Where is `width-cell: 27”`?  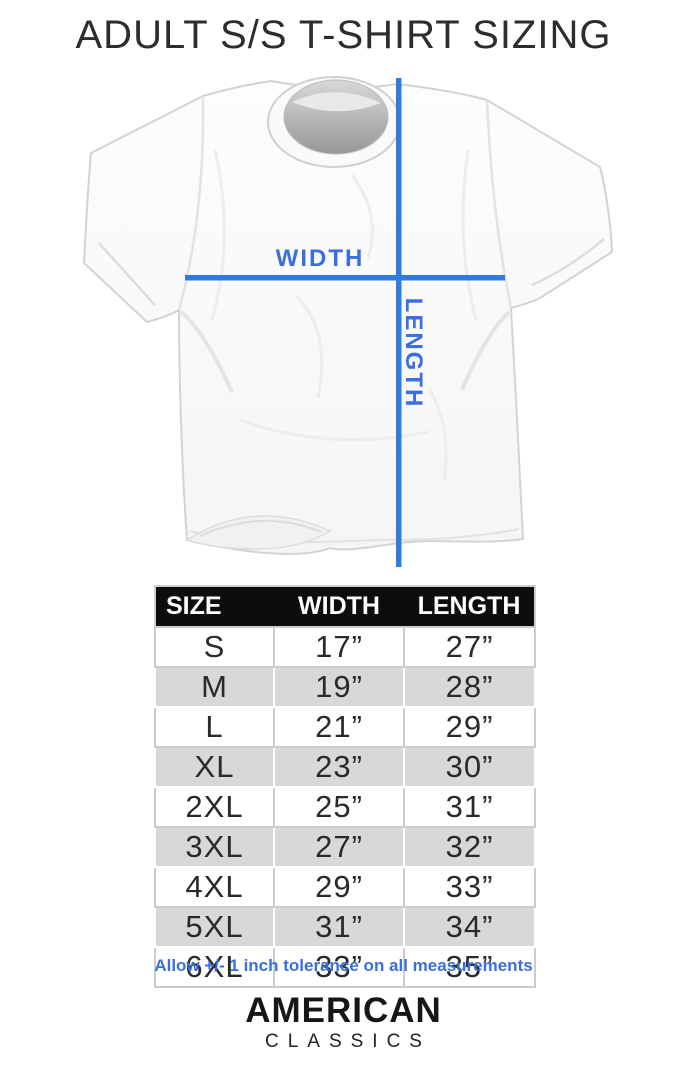 width-cell: 27” is located at coordinates (339, 847).